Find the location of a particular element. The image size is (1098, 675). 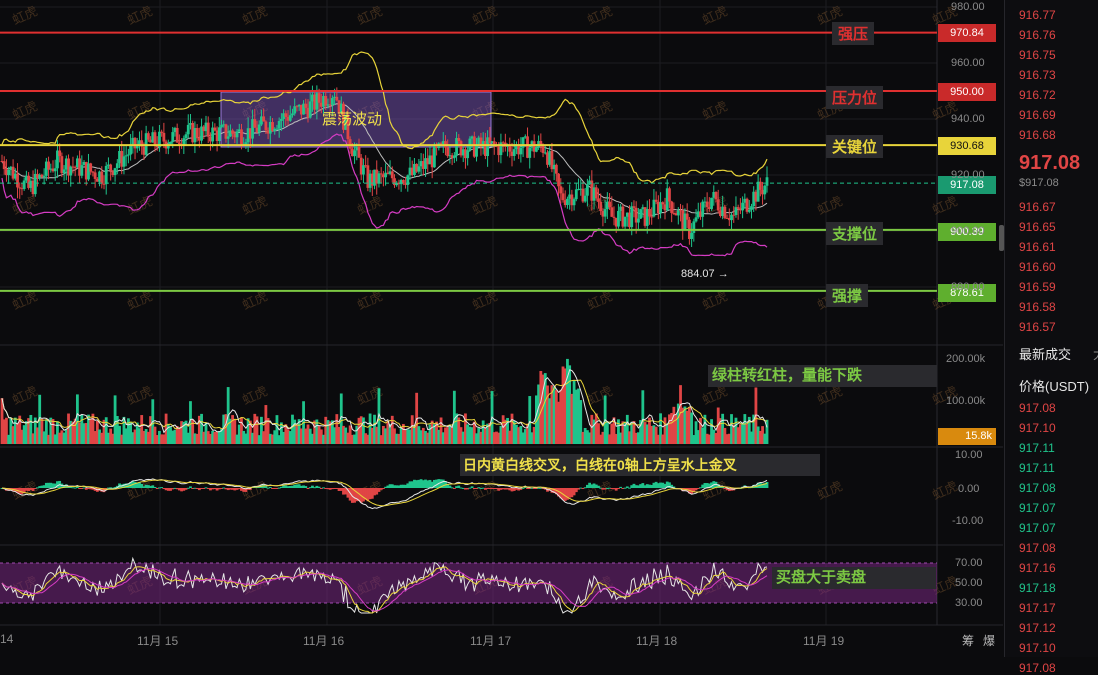

pane-resize-handle is located at coordinates (1001, 238).